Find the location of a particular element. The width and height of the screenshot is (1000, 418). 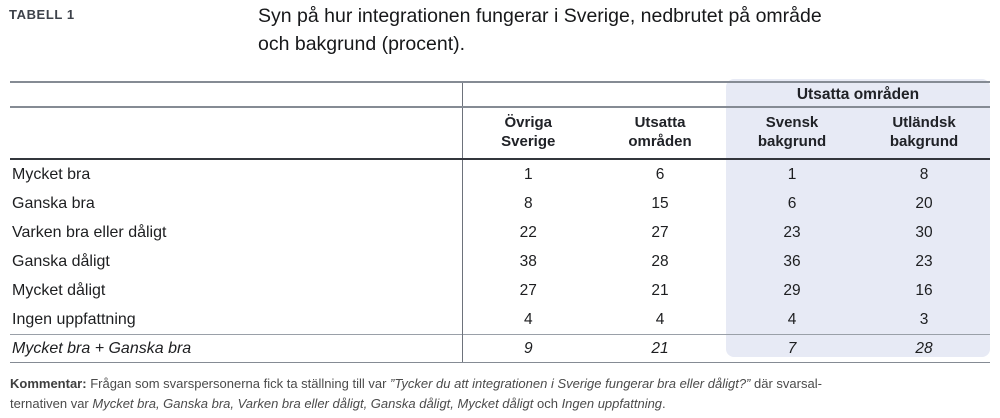

cell-value: 22 is located at coordinates (528, 232).